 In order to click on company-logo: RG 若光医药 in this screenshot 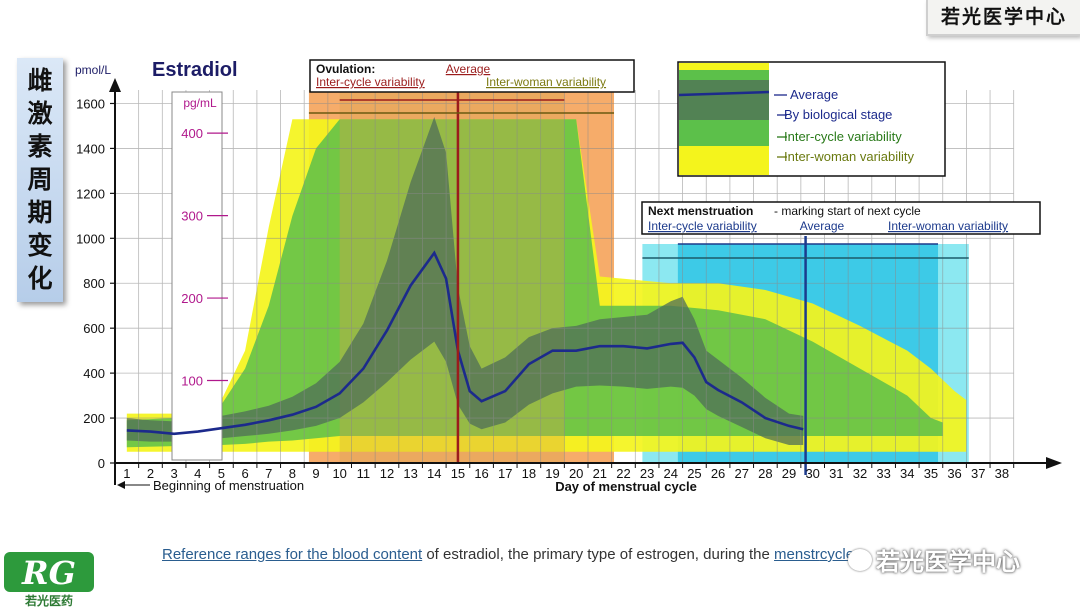, I will do `click(49, 580)`.